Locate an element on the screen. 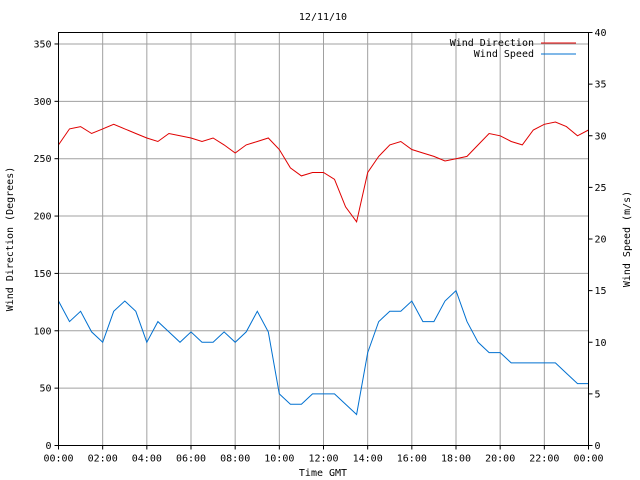 The height and width of the screenshot is (480, 640). x-tick-label: 08:00 is located at coordinates (235, 459).